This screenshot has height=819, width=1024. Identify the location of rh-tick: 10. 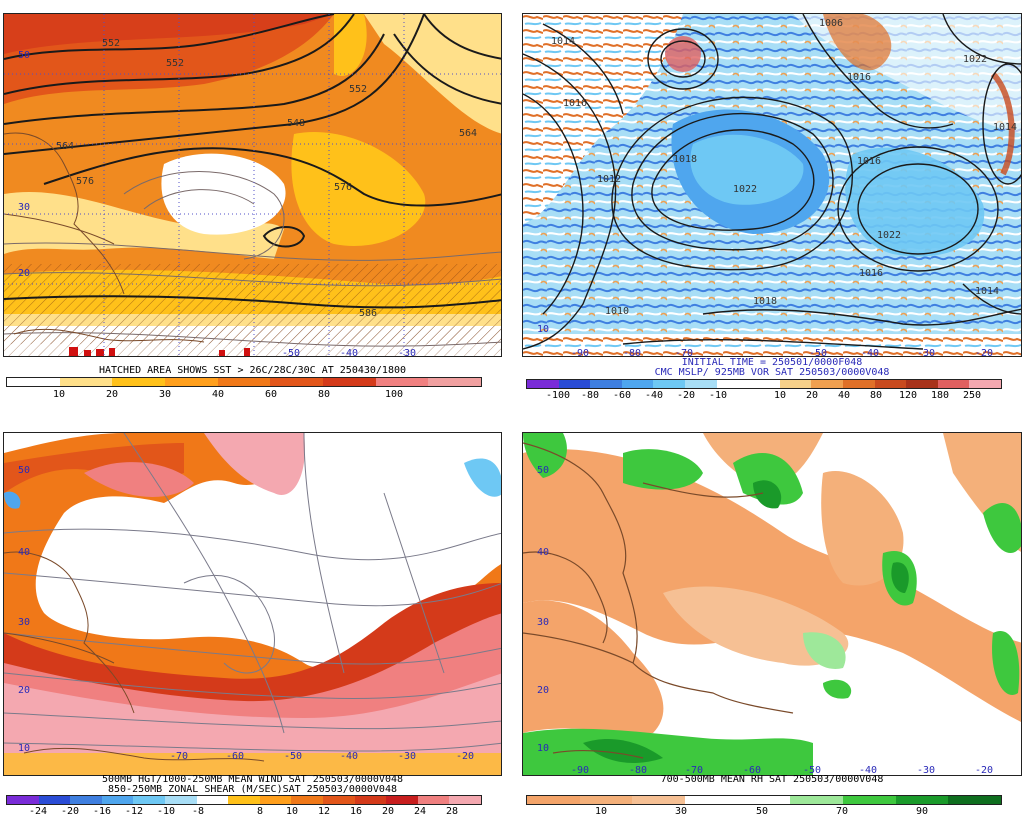
(601, 811).